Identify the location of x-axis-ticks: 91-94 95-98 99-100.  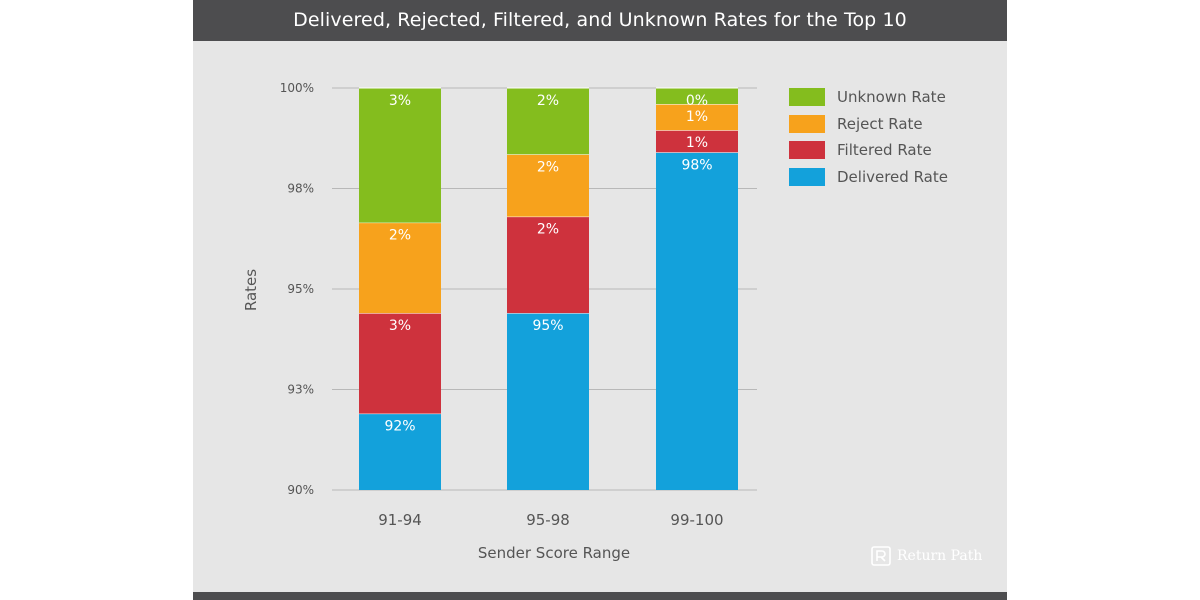
(550, 520).